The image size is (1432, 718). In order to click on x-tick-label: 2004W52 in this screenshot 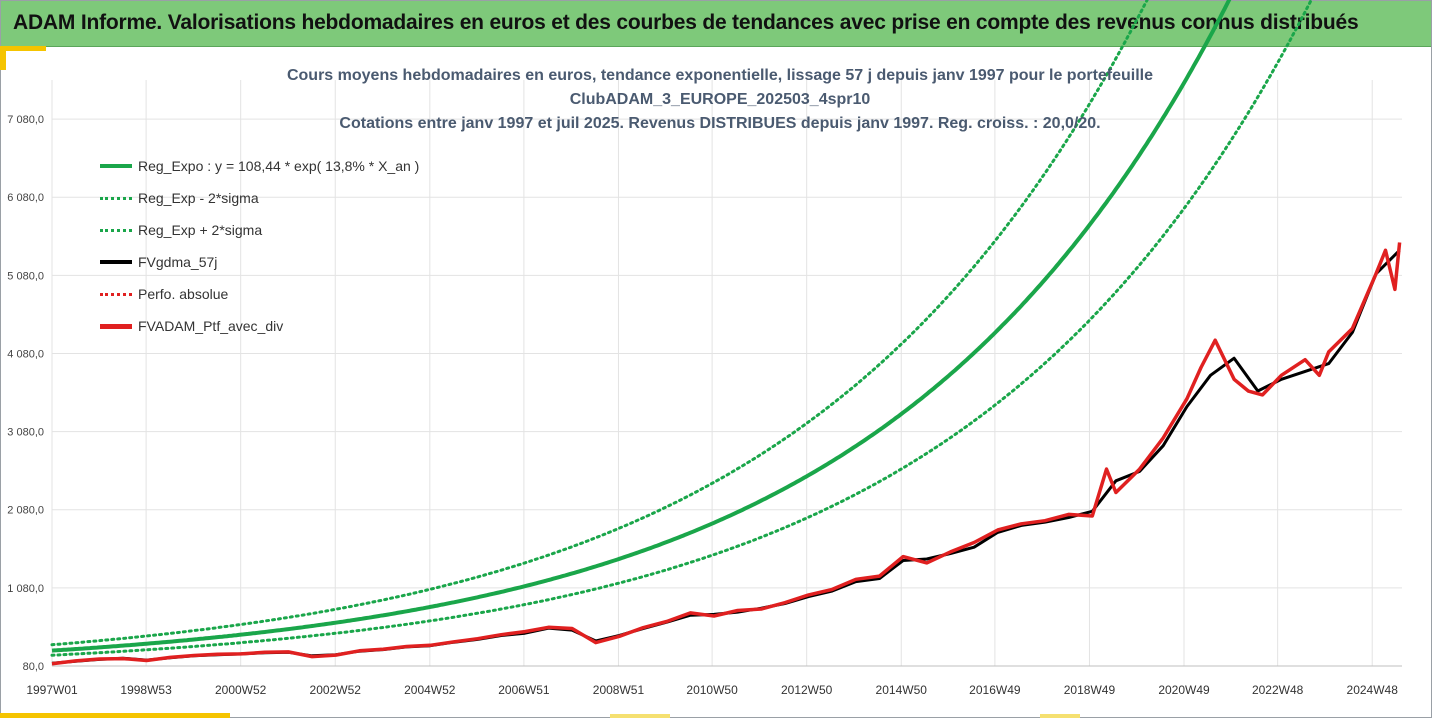, I will do `click(430, 690)`.